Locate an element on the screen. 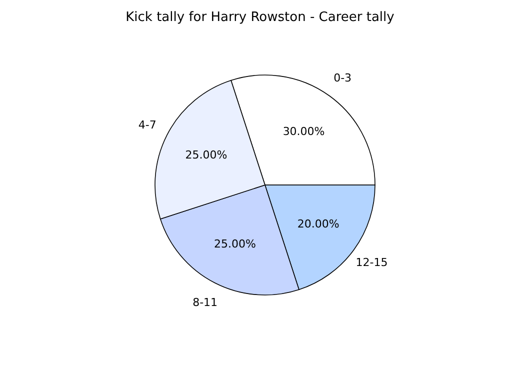 The width and height of the screenshot is (520, 390). slice-label: 4-7 is located at coordinates (147, 125).